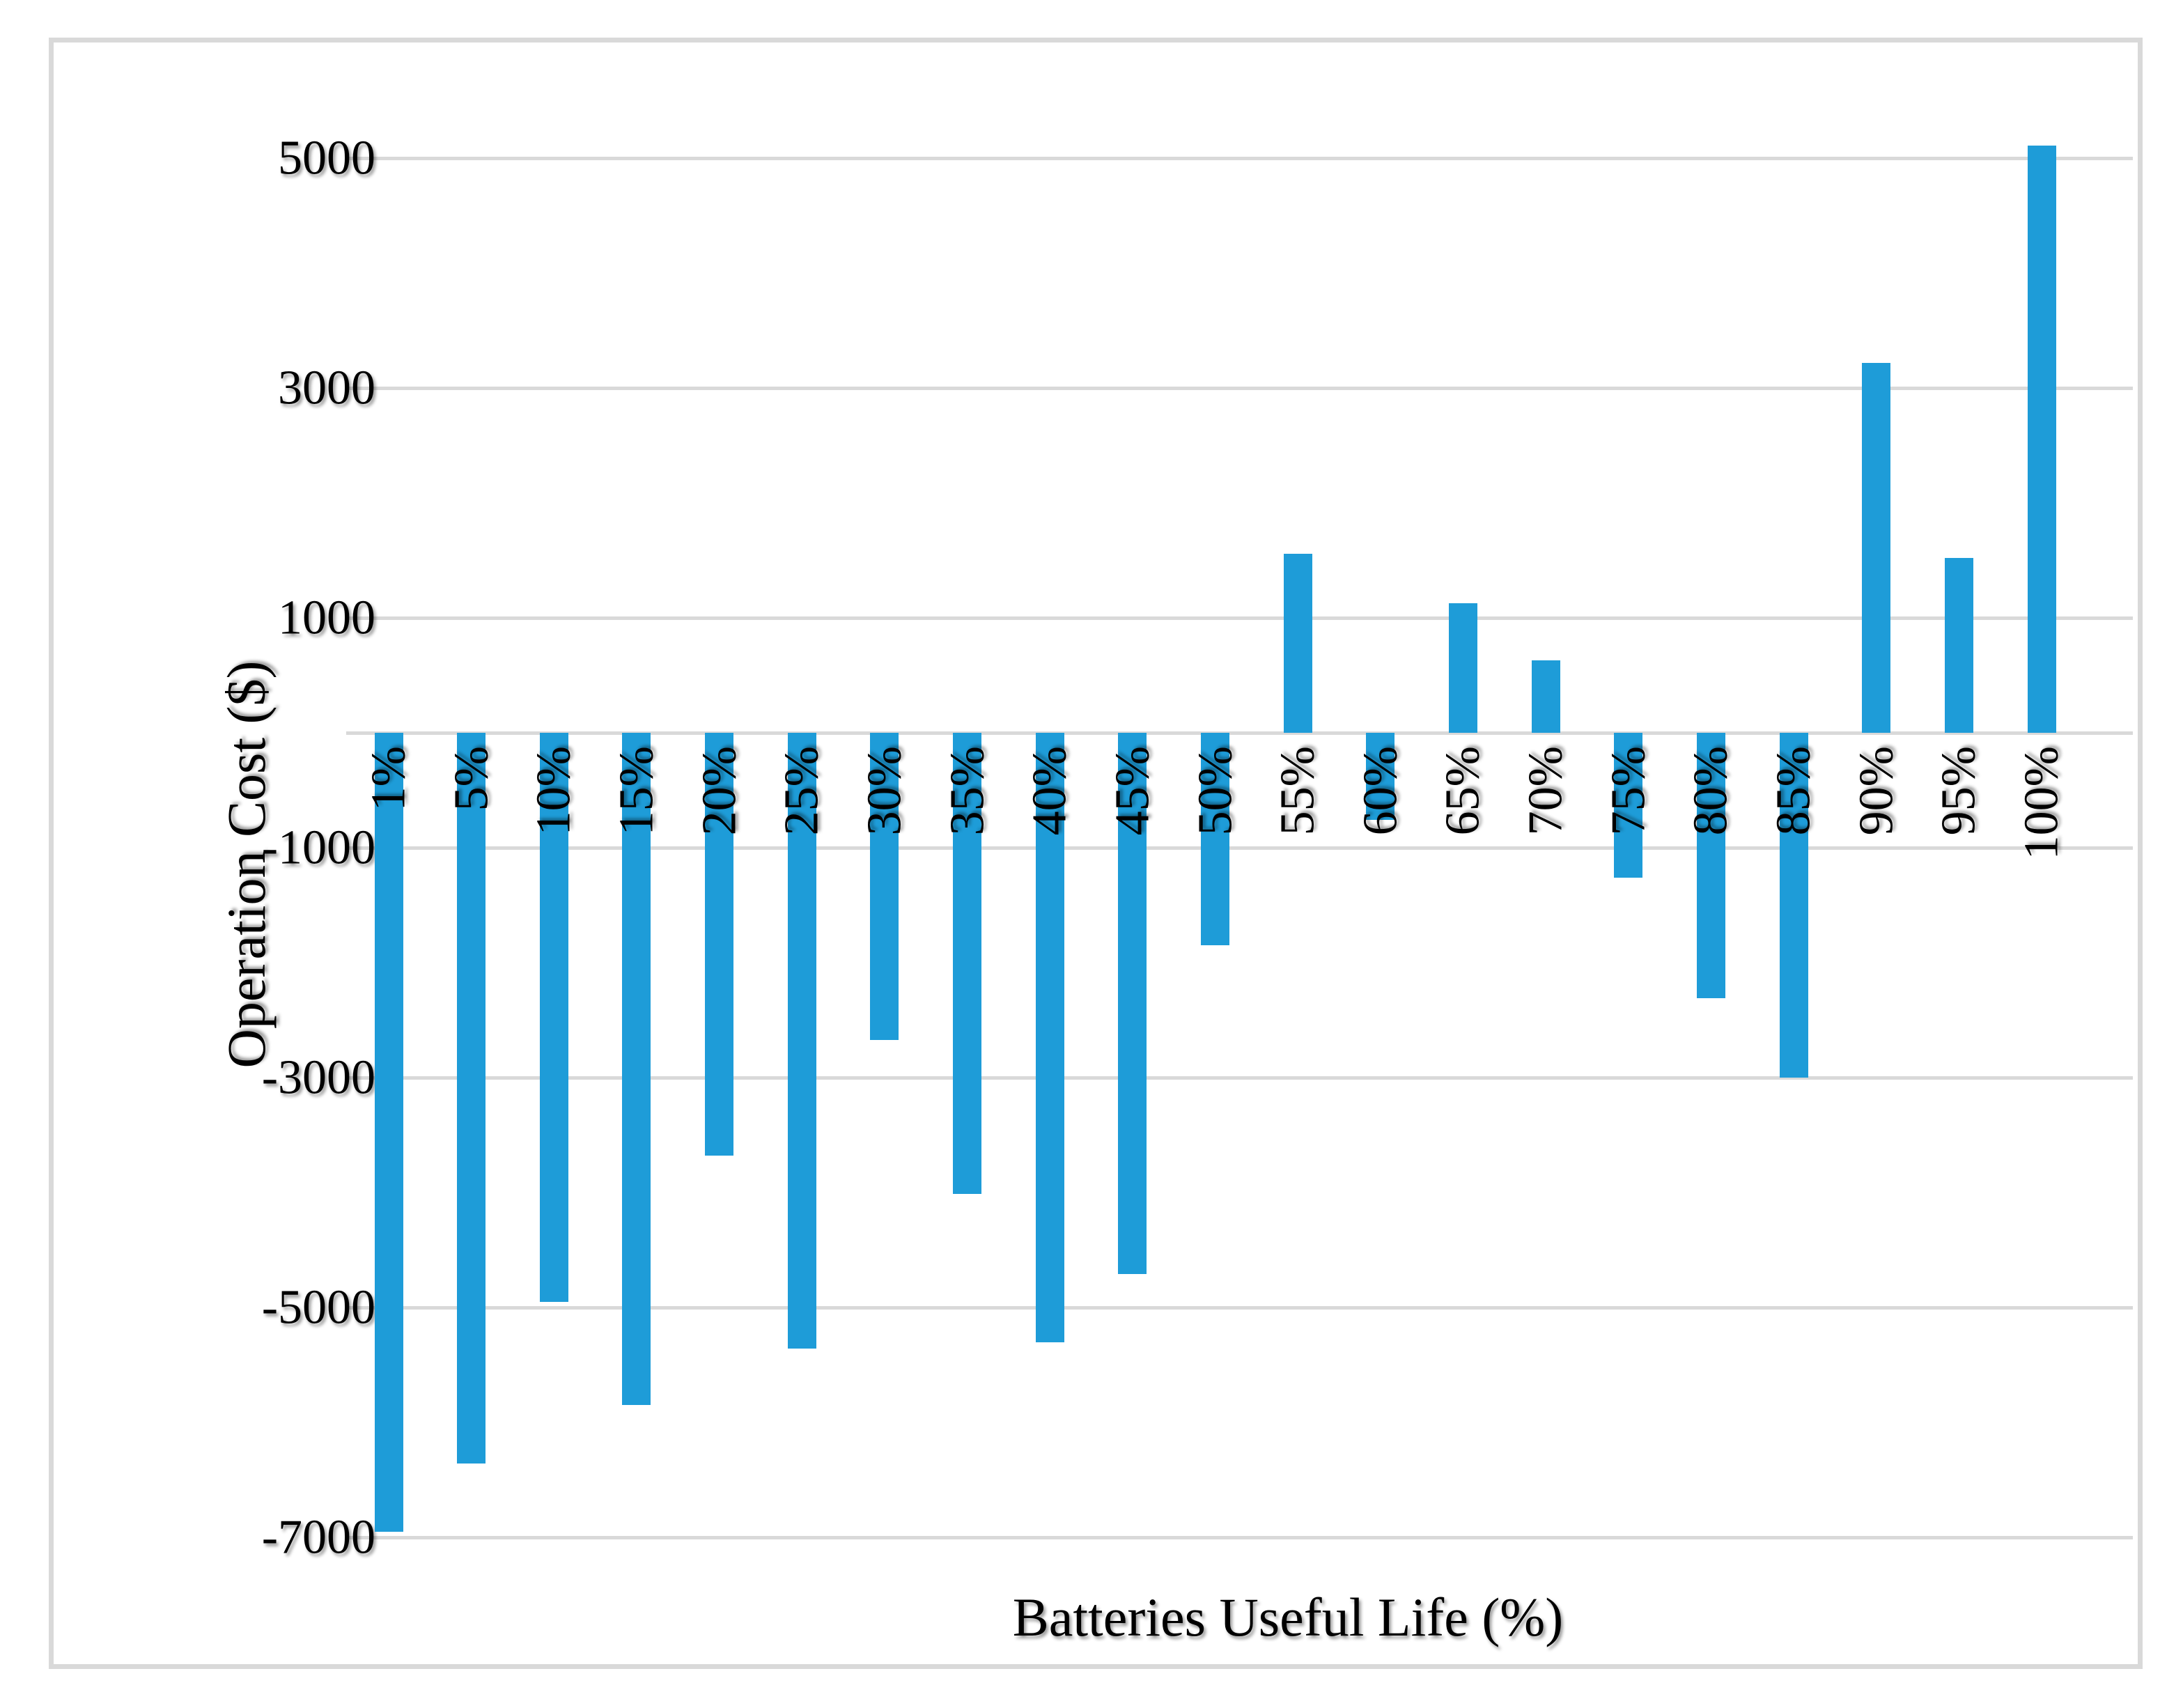 This screenshot has height=1708, width=2183. I want to click on x-category-label-60%: 60%, so click(1381, 791).